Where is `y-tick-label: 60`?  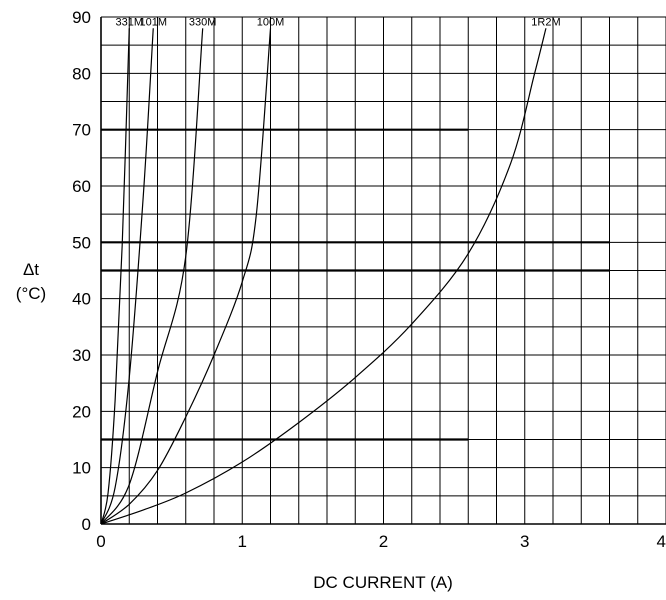 y-tick-label: 60 is located at coordinates (81, 186).